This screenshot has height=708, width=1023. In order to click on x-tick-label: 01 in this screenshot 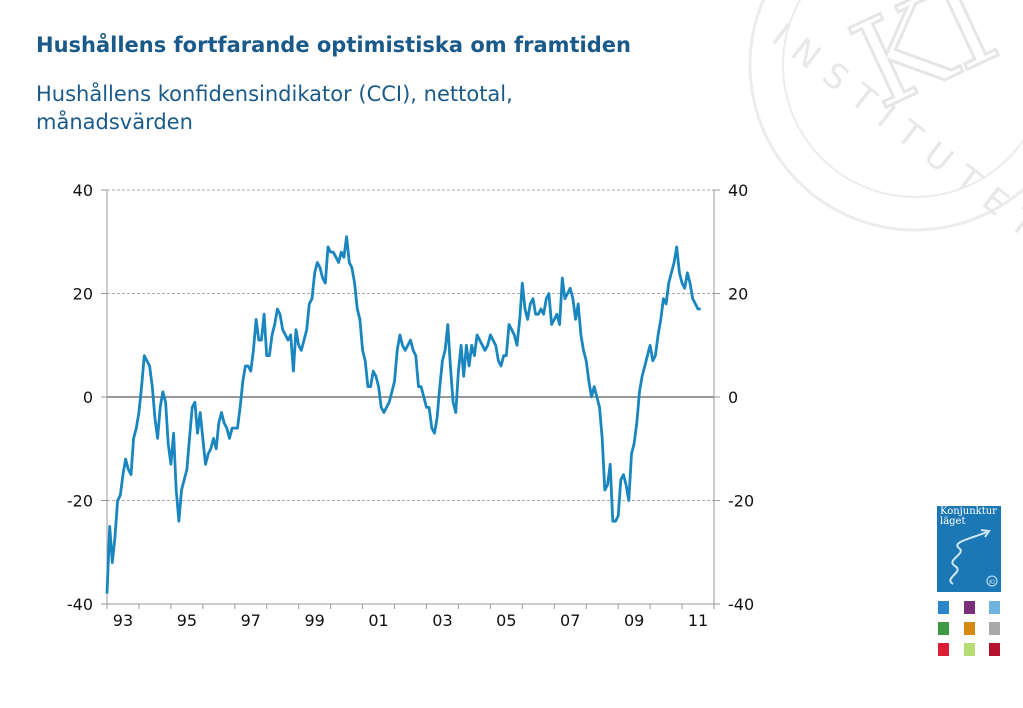, I will do `click(378, 620)`.